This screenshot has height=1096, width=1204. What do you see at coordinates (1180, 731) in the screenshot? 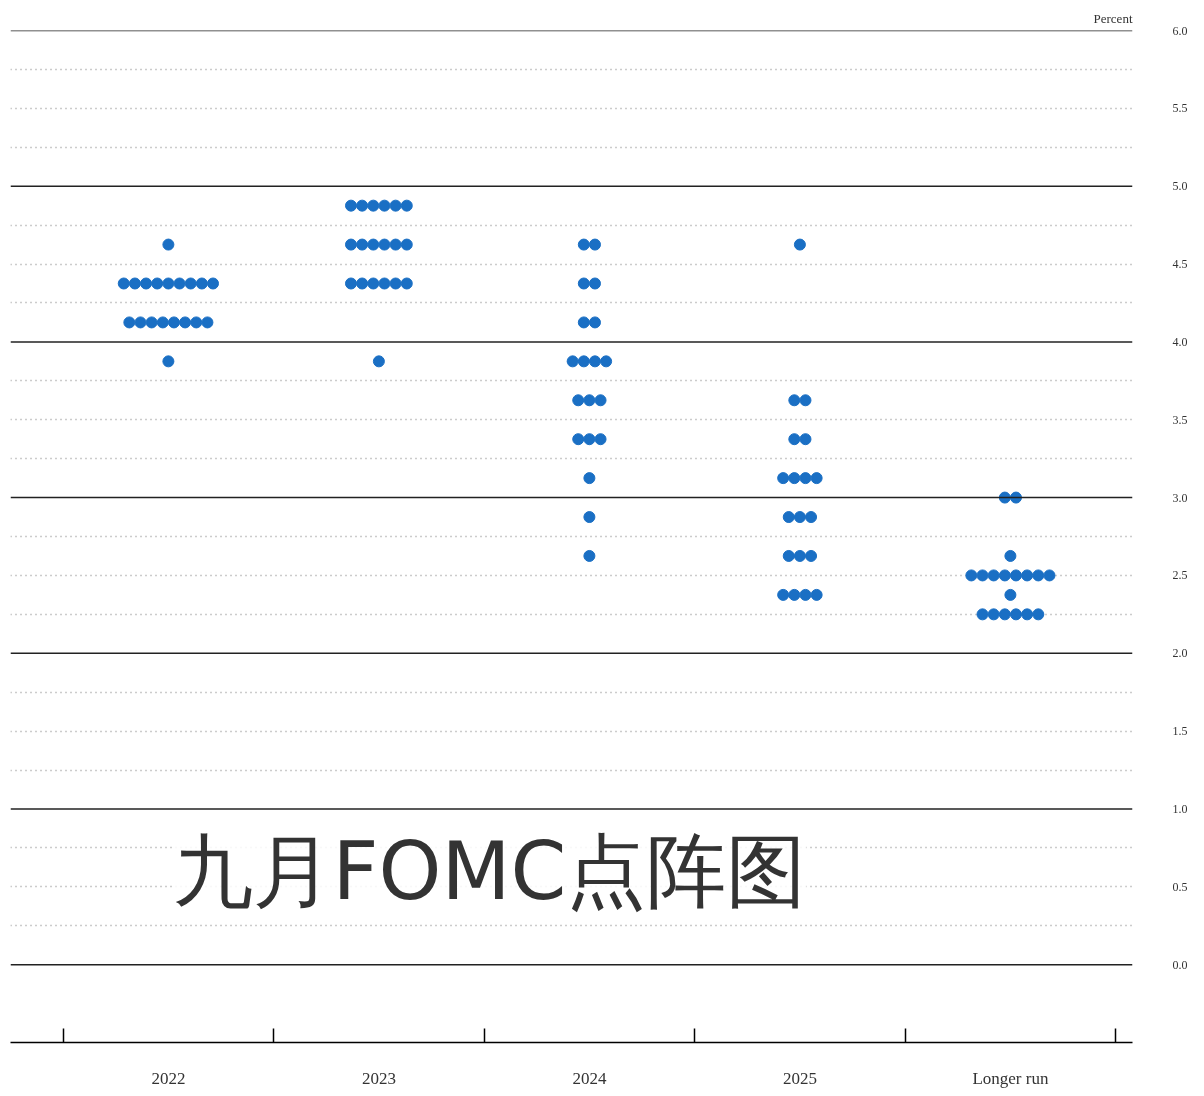
I see `y-tick-label: 1.5` at bounding box center [1180, 731].